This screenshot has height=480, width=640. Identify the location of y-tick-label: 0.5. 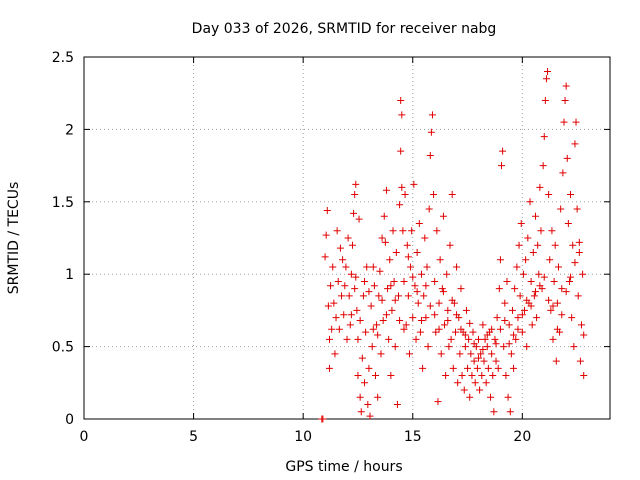
(63, 348).